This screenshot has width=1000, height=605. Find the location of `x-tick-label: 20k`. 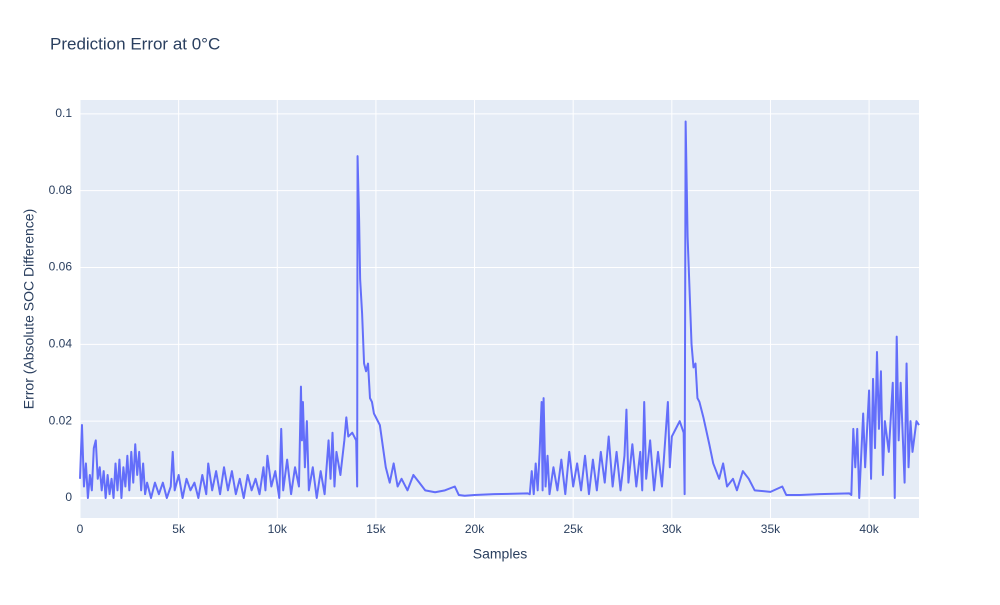

x-tick-label: 20k is located at coordinates (475, 529).